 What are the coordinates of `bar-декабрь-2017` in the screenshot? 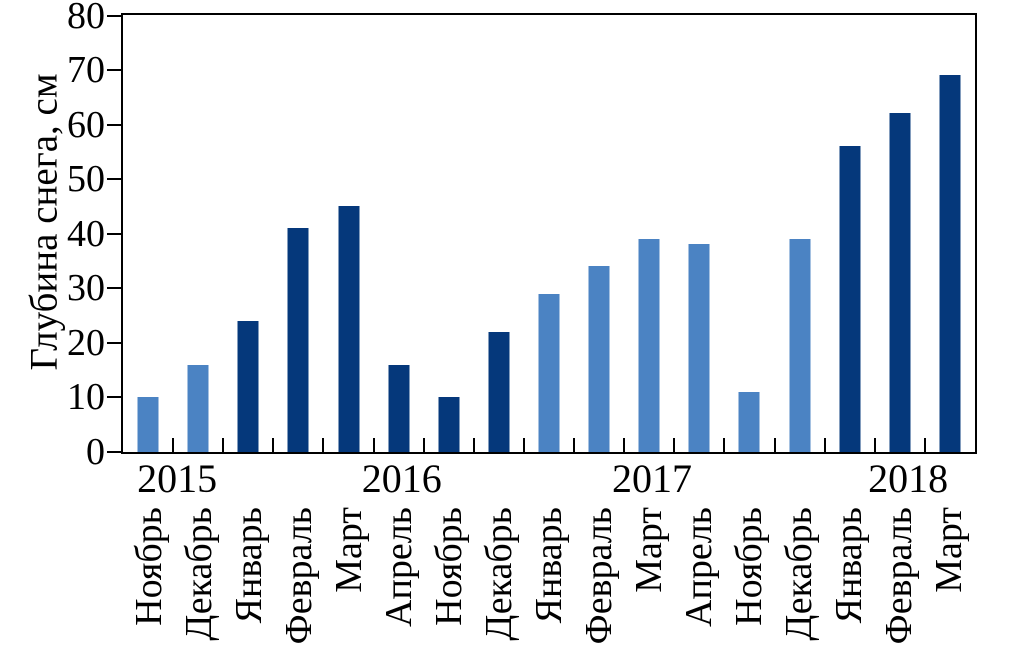 It's located at (800, 345).